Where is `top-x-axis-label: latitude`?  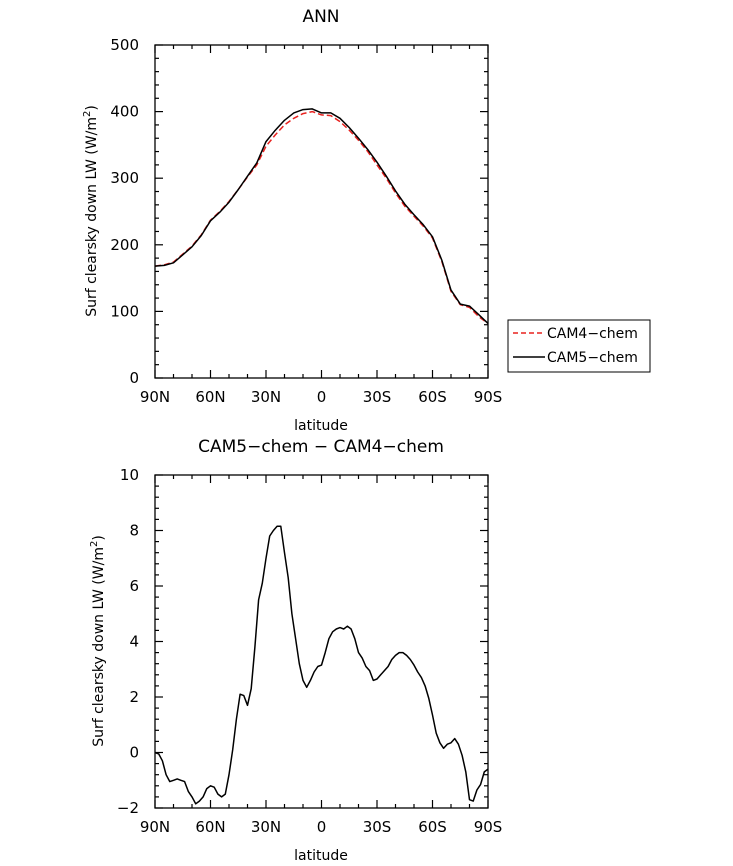
top-x-axis-label: latitude is located at coordinates (321, 426).